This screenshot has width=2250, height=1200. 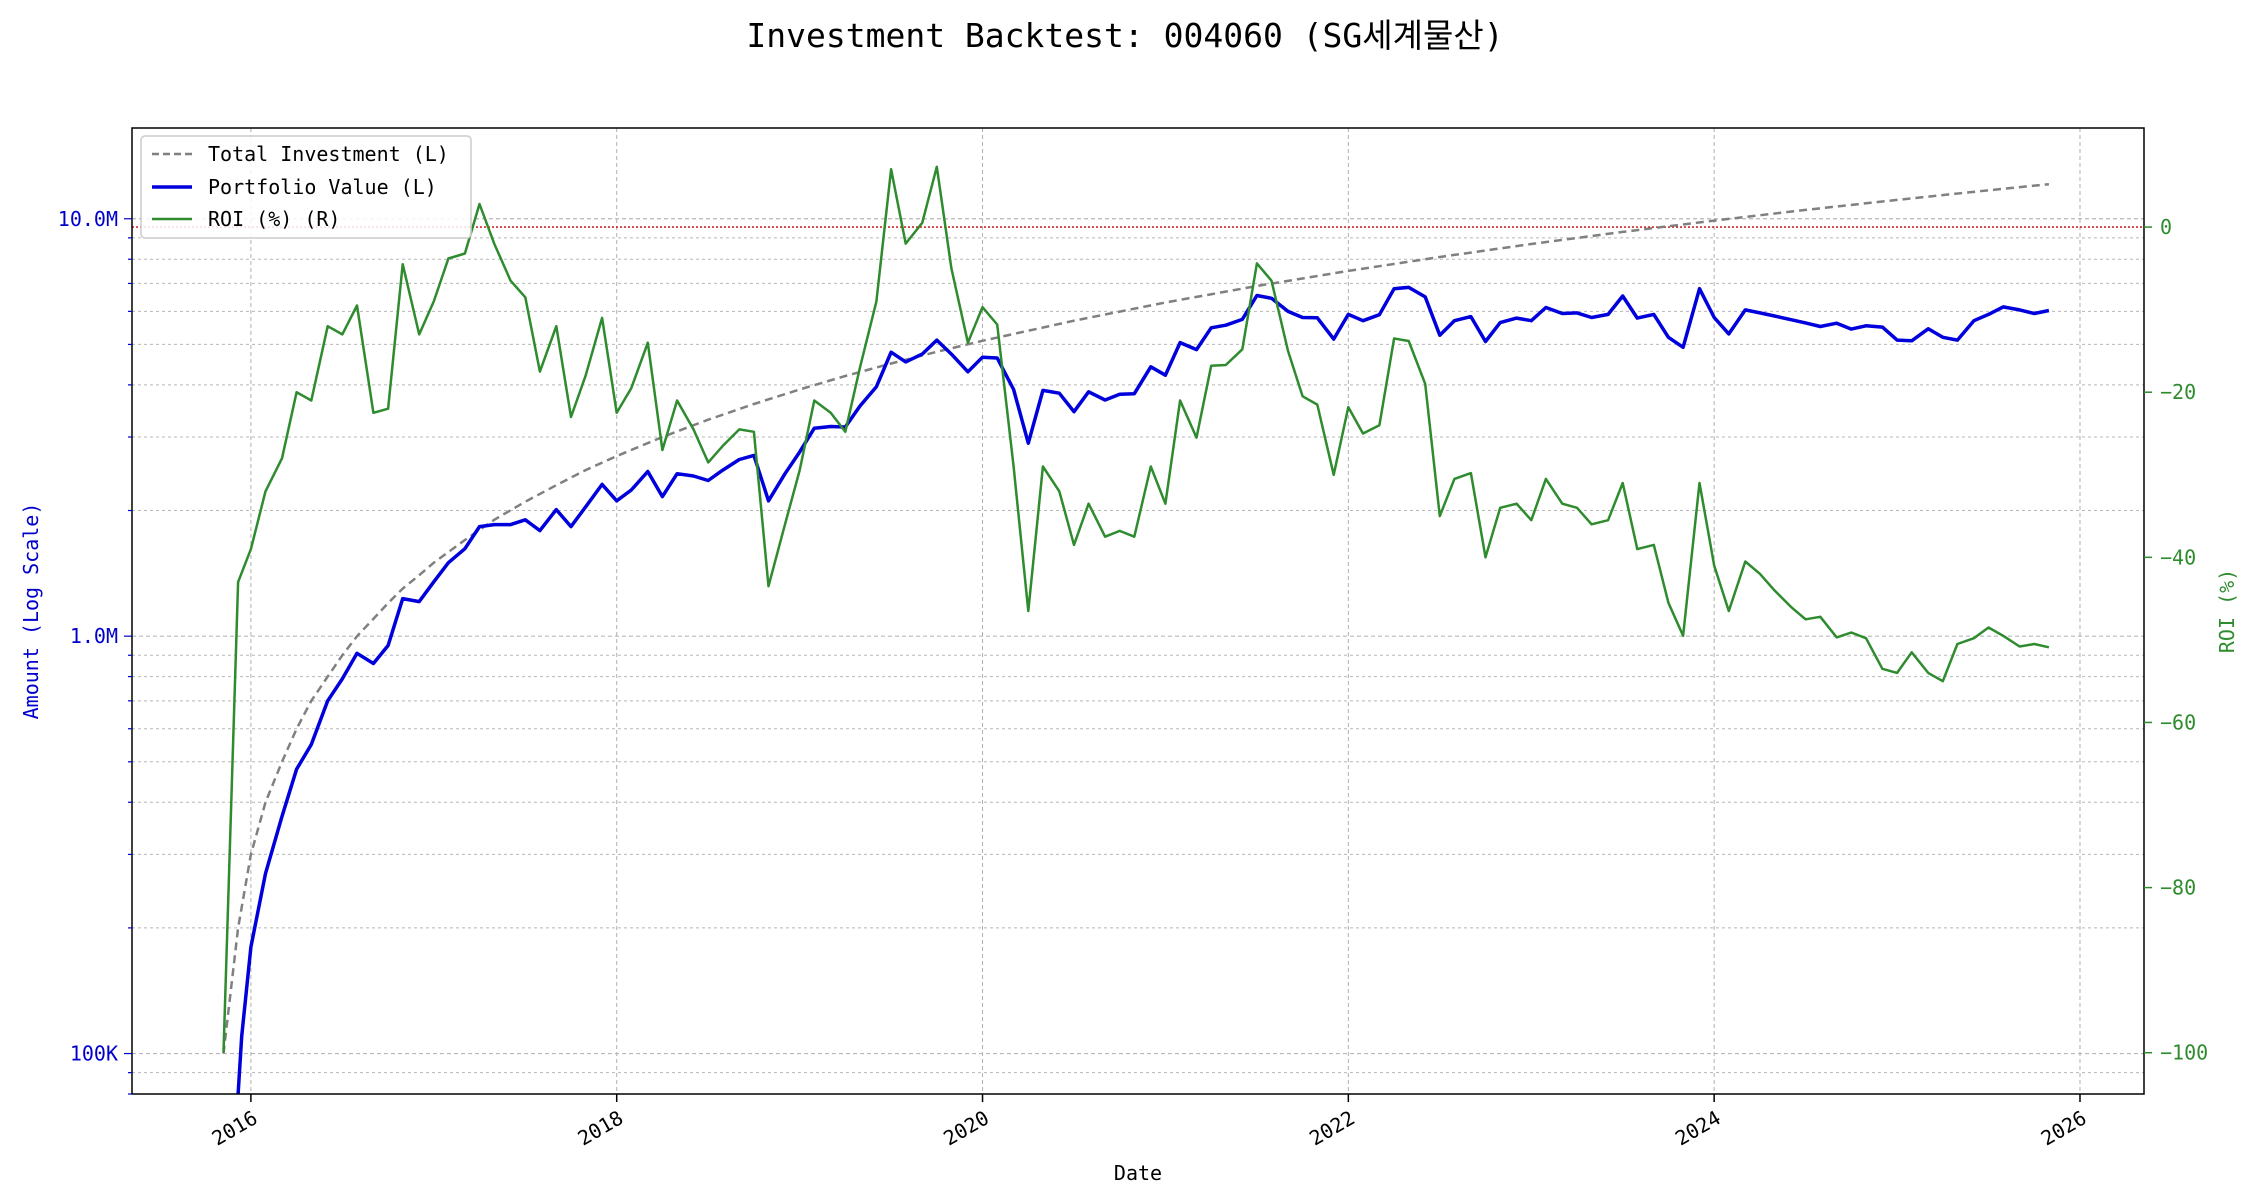 I want to click on left-tick-label: 100K, so click(x=94, y=1054).